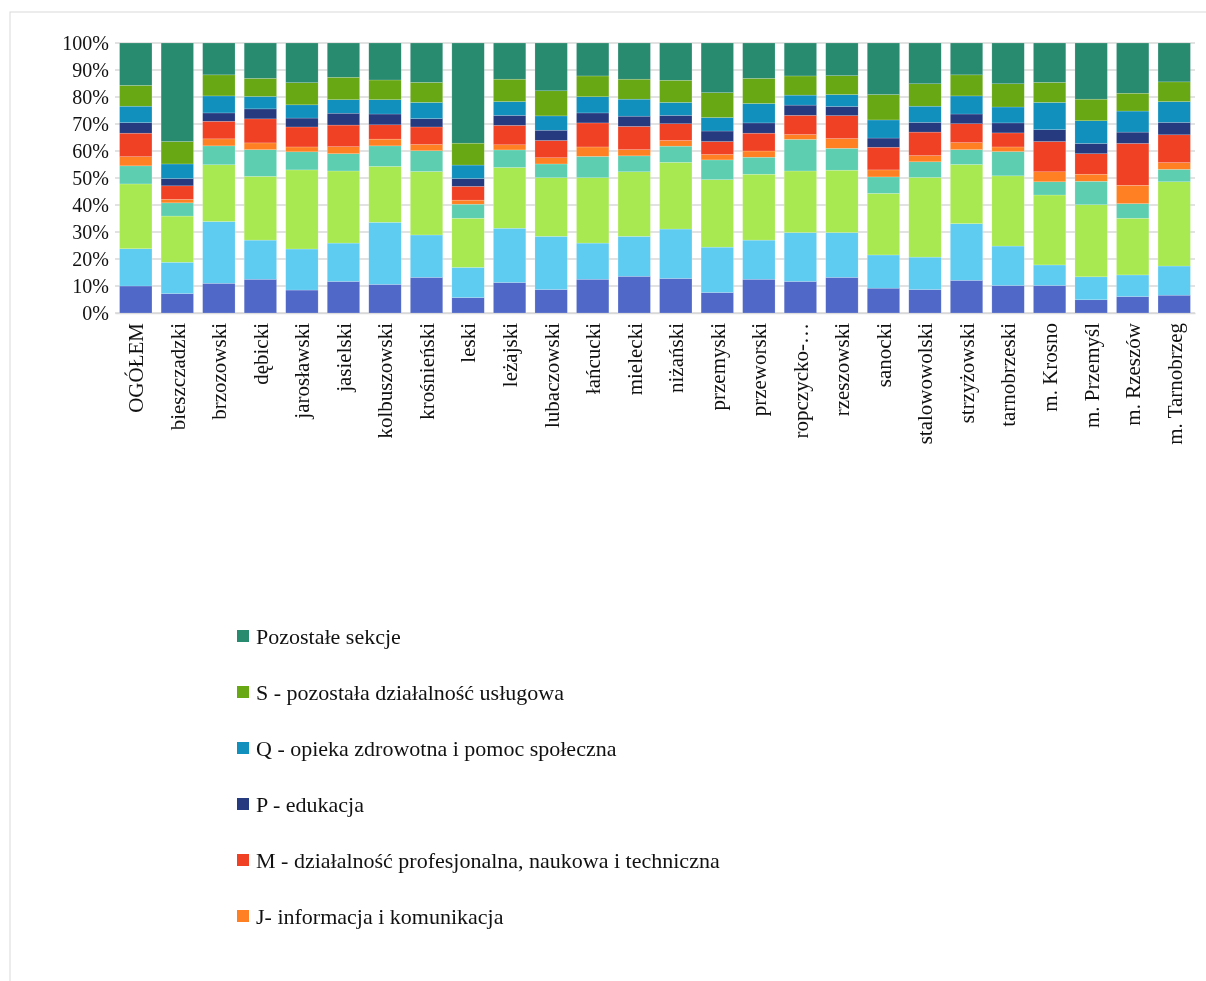 Image resolution: width=1206 pixels, height=981 pixels. What do you see at coordinates (468, 342) in the screenshot?
I see `x-tick-label: leski` at bounding box center [468, 342].